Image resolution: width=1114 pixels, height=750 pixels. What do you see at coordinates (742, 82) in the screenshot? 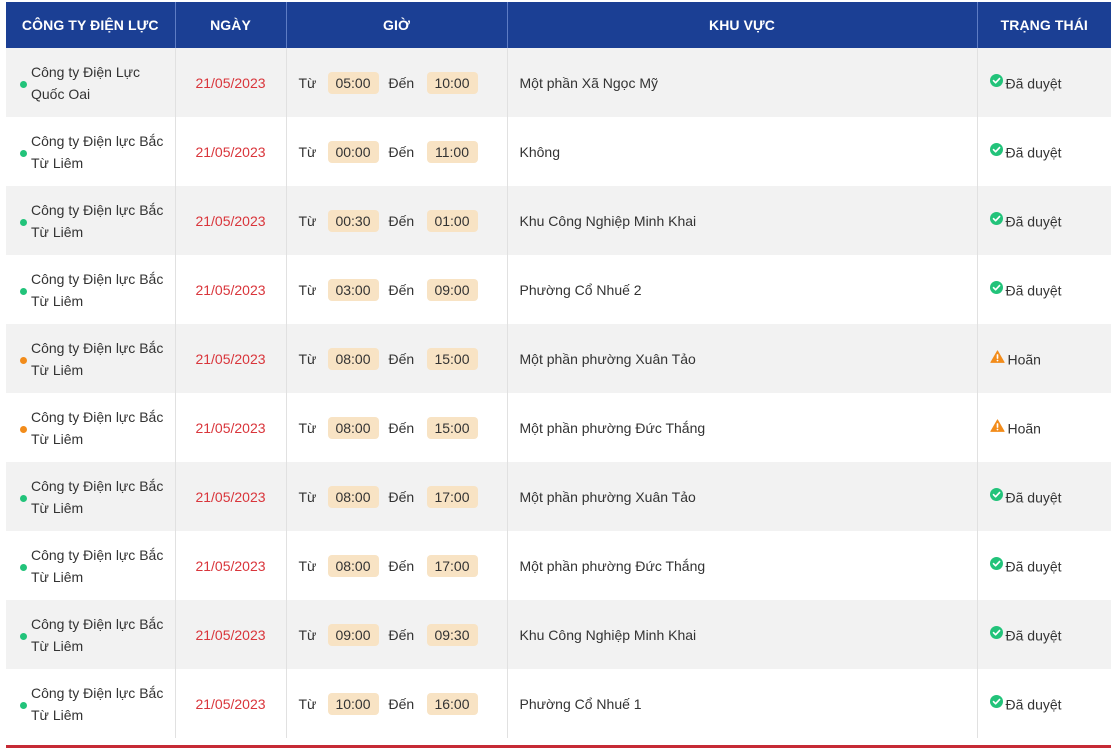
I see `area-cell: Một phần Xã Ngọc Mỹ` at bounding box center [742, 82].